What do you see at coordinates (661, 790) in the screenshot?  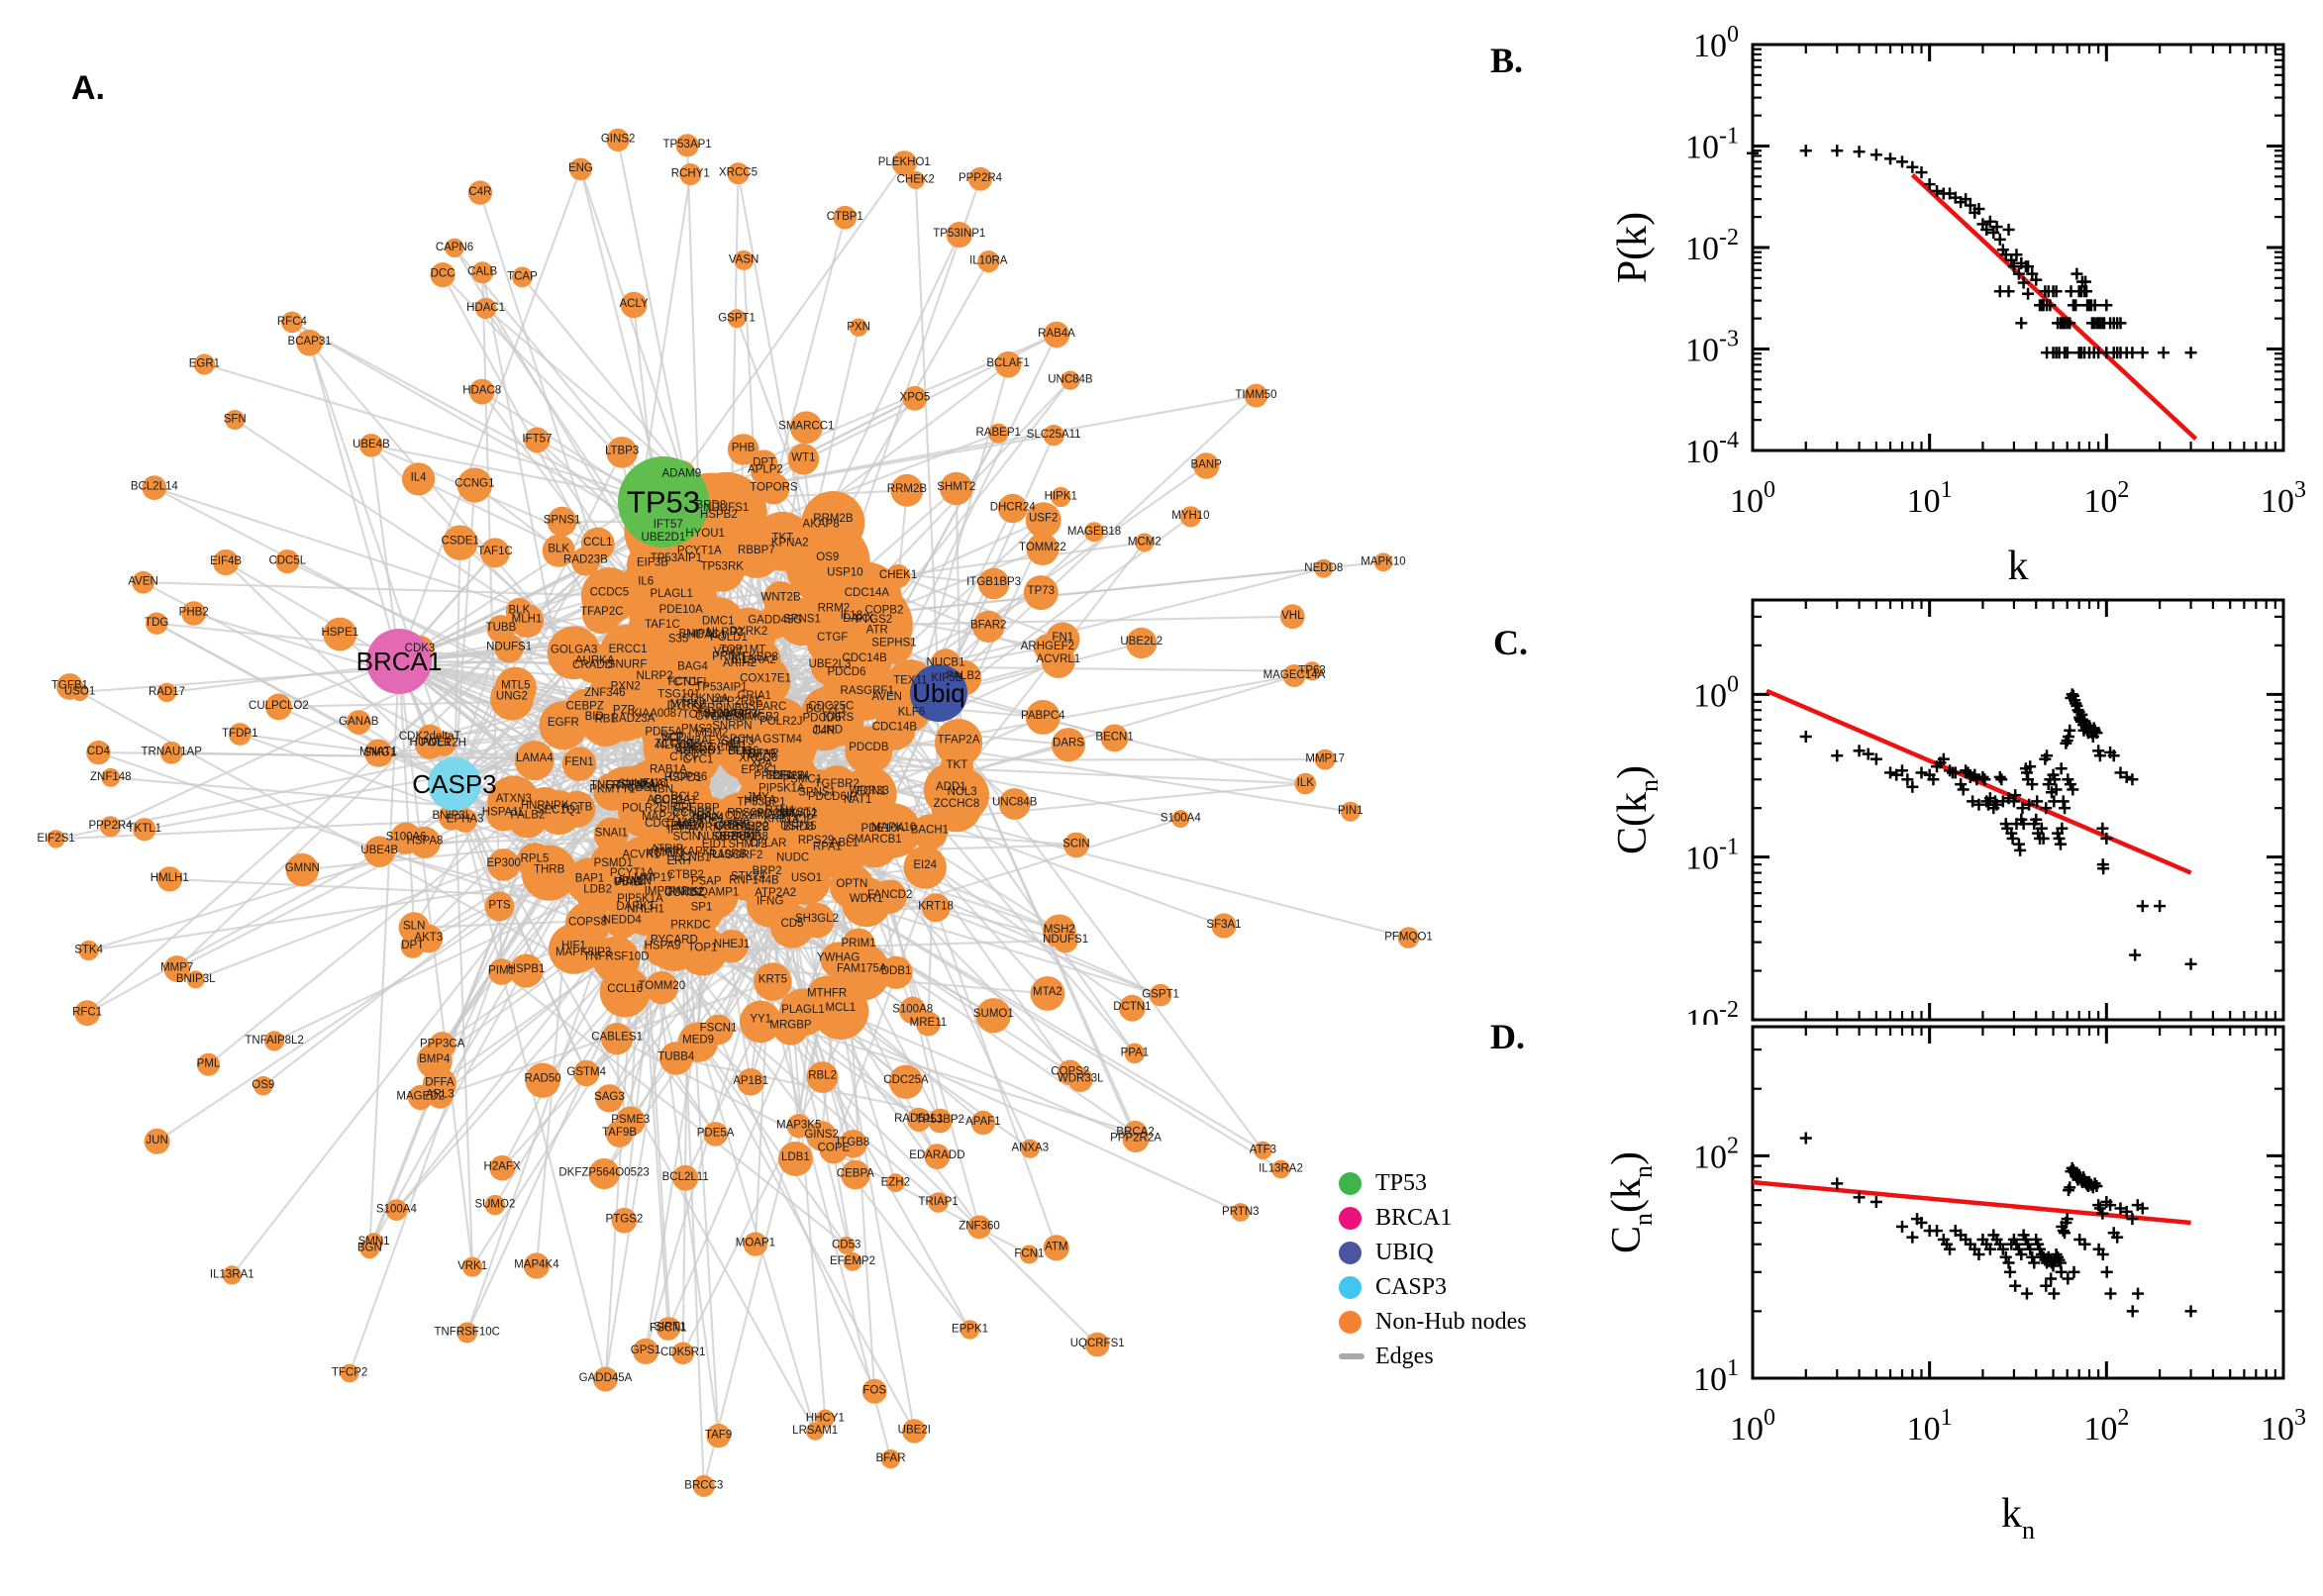 I see `gene-label: NBN` at bounding box center [661, 790].